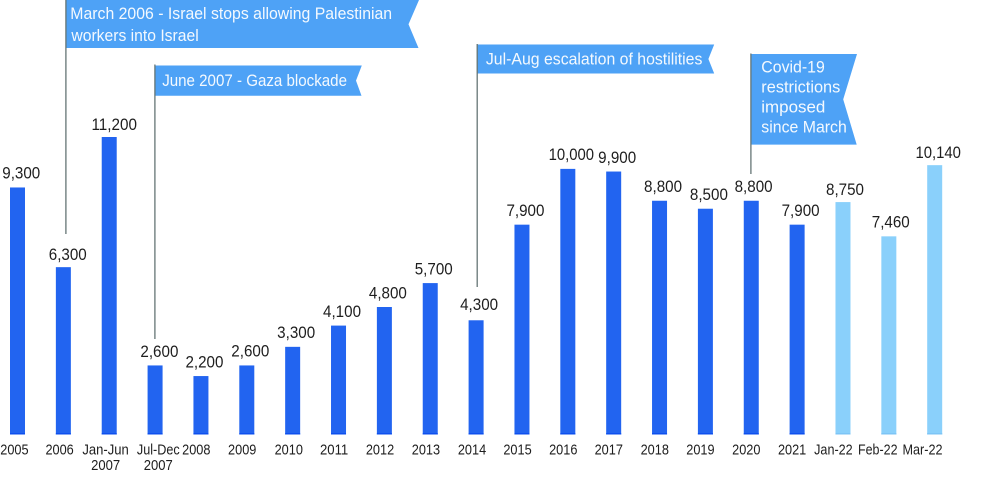 The height and width of the screenshot is (495, 1000). Describe the element at coordinates (700, 449) in the screenshot. I see `svg-text: 2019` at that location.